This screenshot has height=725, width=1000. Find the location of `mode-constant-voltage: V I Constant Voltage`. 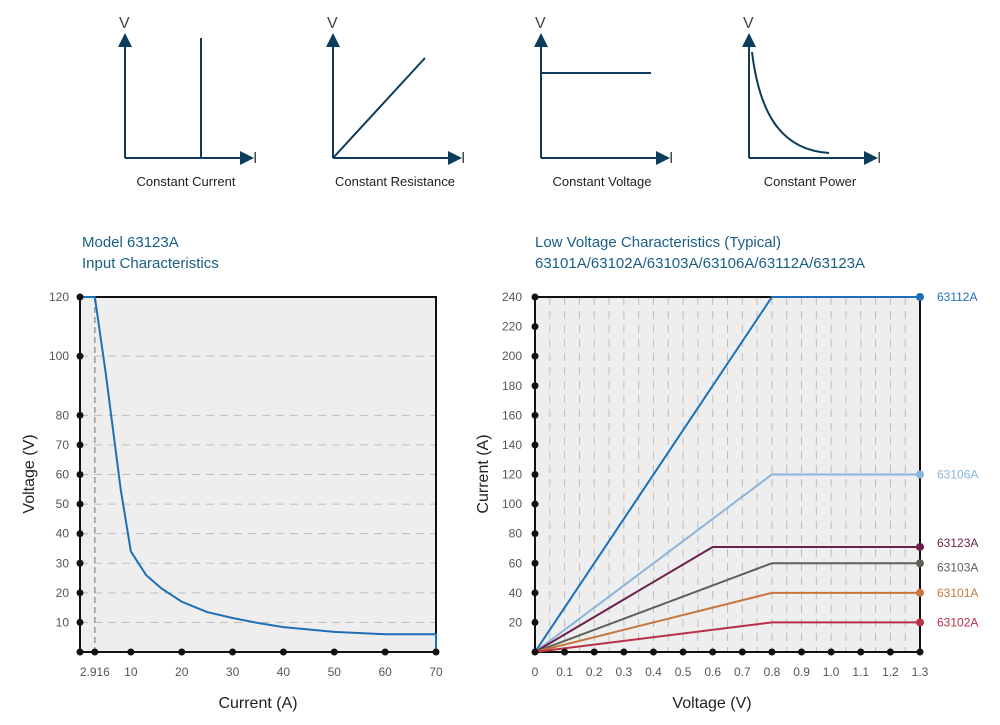

mode-constant-voltage: V I Constant Voltage is located at coordinates (603, 102).